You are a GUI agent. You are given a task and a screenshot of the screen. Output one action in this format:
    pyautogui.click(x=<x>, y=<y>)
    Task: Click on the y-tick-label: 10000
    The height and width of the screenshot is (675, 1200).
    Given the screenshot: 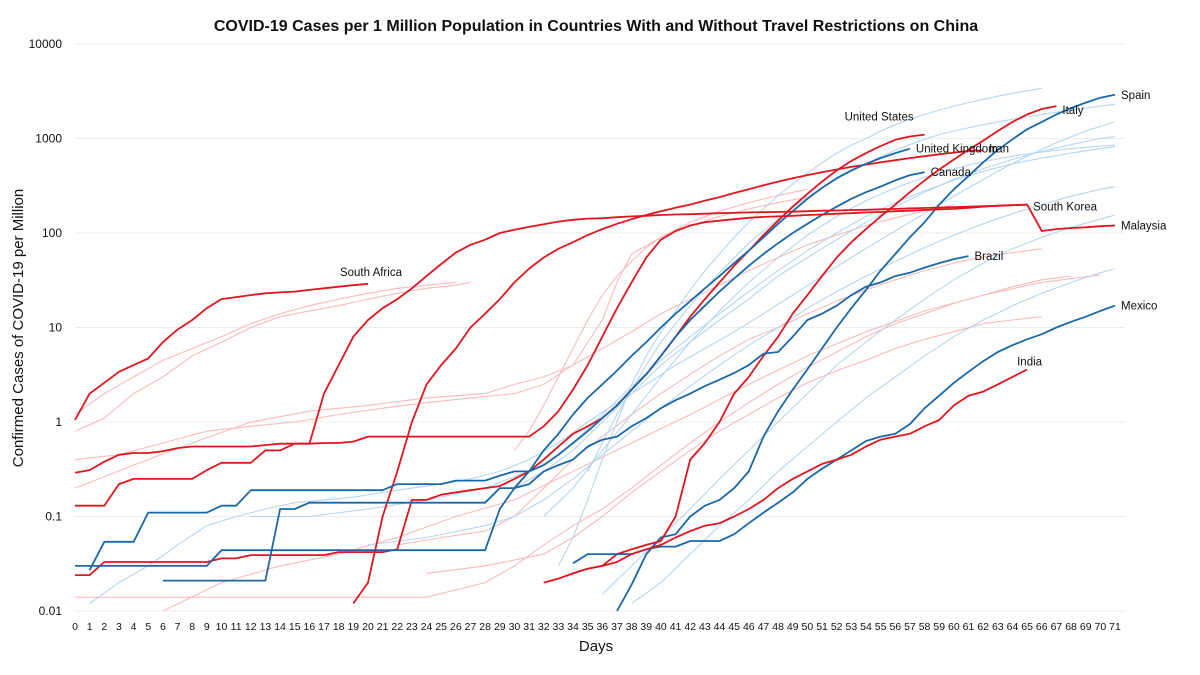 What is the action you would take?
    pyautogui.click(x=46, y=44)
    